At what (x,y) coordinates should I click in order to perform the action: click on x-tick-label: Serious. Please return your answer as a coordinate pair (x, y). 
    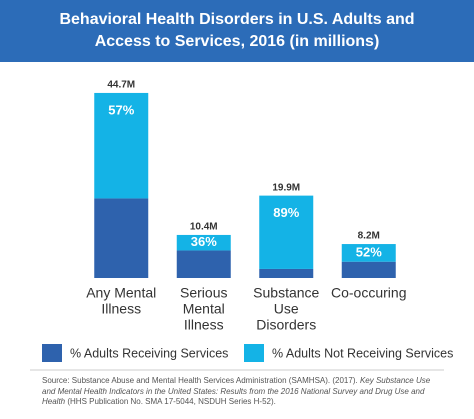
    Looking at the image, I should click on (203, 293).